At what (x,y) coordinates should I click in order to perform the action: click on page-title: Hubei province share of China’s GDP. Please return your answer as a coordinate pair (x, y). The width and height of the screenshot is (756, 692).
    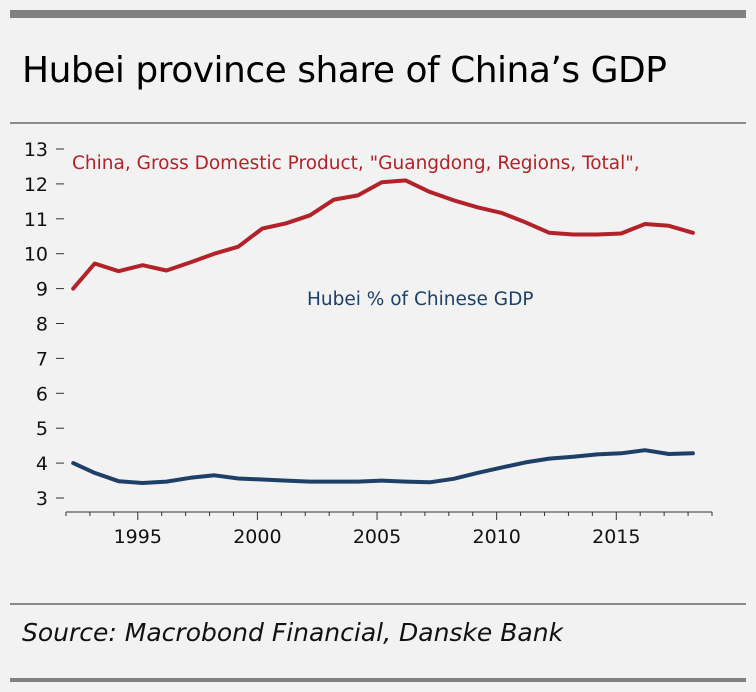
    Looking at the image, I should click on (344, 70).